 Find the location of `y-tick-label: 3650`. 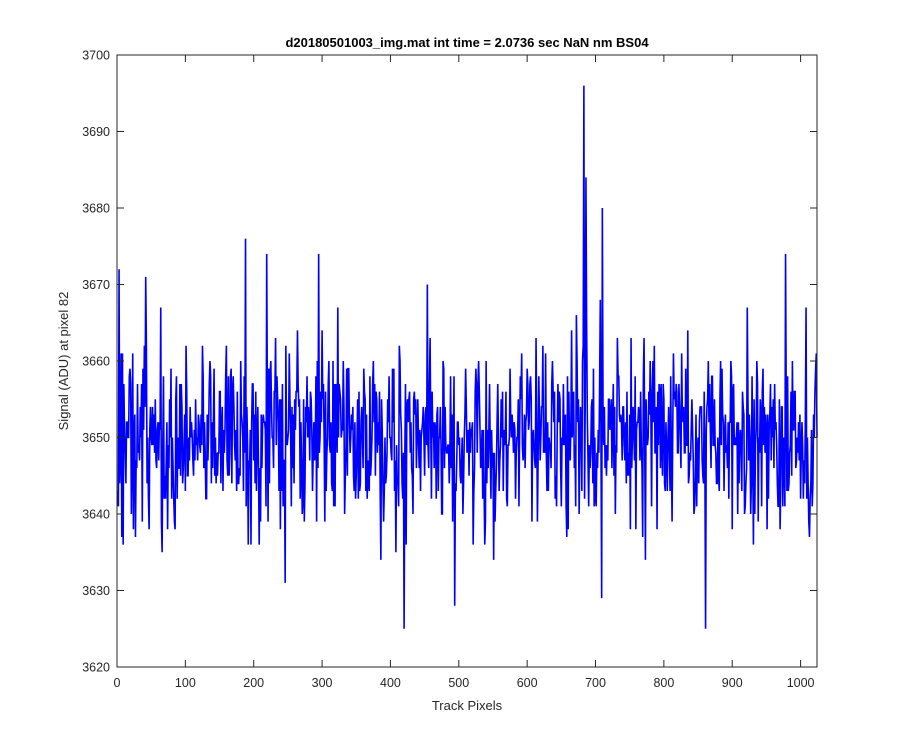

y-tick-label: 3650 is located at coordinates (96, 438).